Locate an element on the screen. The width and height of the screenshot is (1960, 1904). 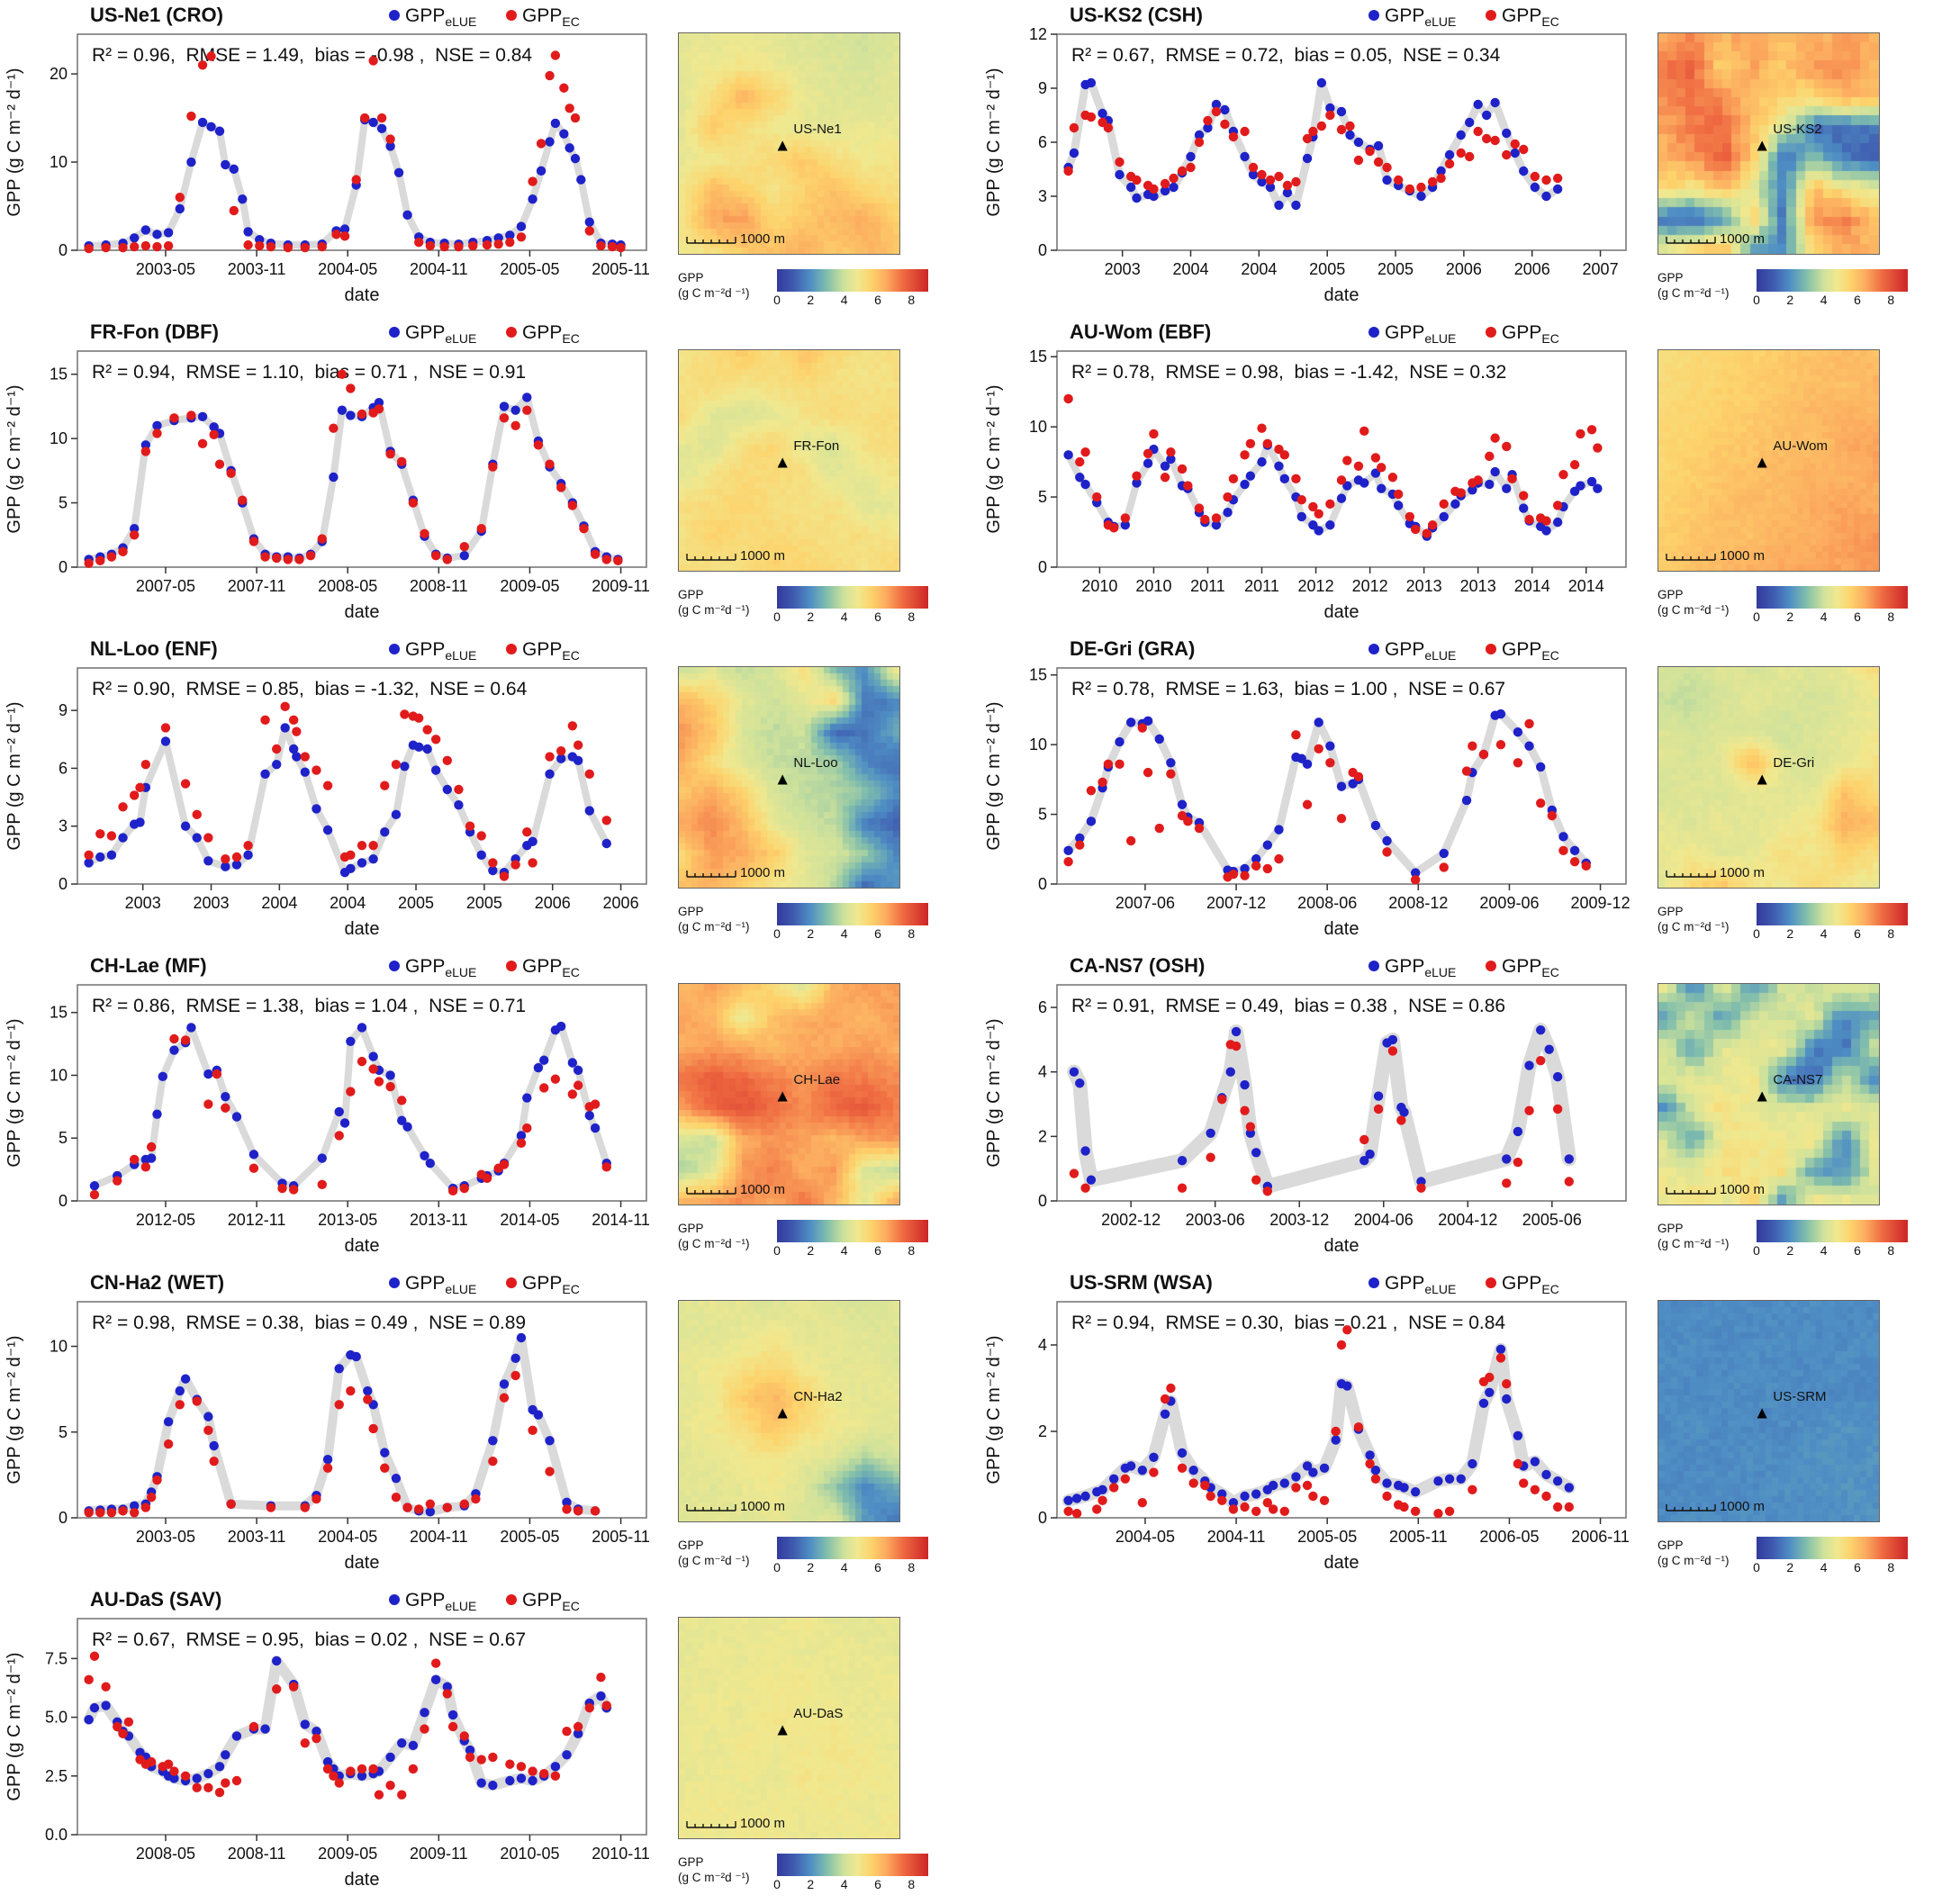
scale-bar-label: 1000 m is located at coordinates (1743, 239).